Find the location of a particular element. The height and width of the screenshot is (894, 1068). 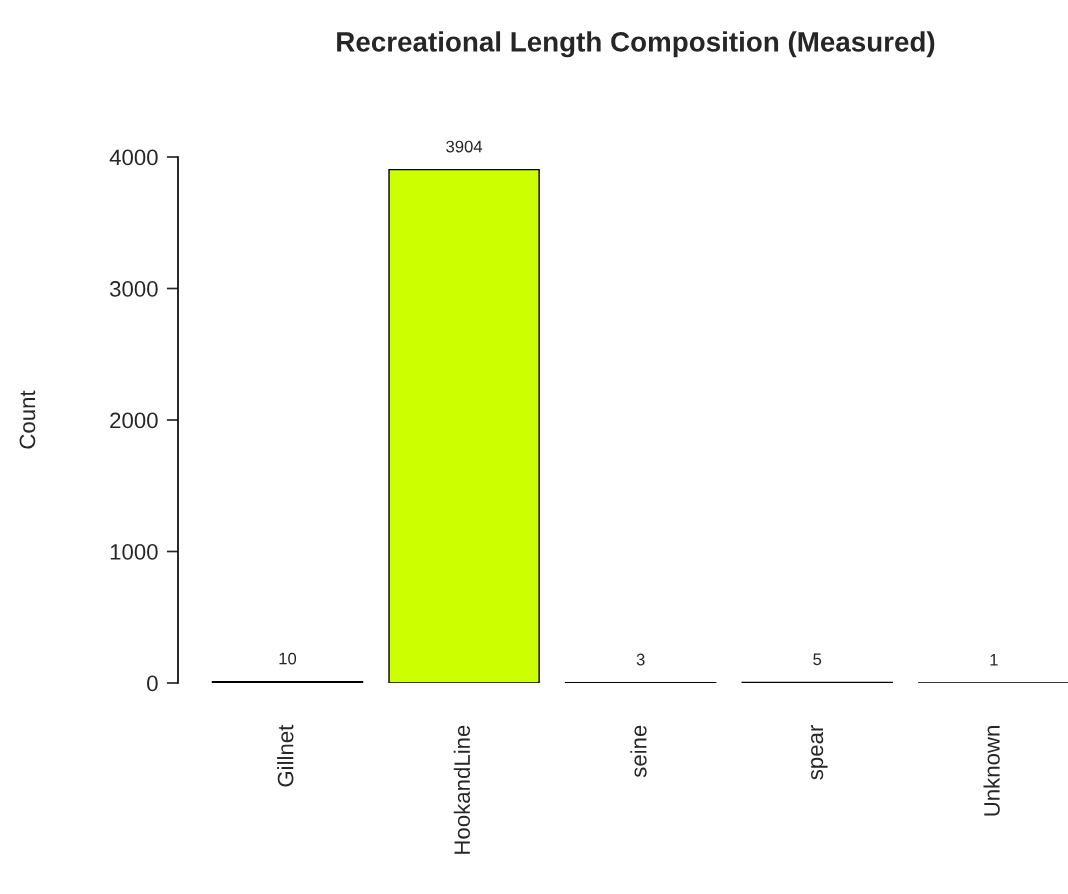

data-label: 3904 is located at coordinates (464, 146).